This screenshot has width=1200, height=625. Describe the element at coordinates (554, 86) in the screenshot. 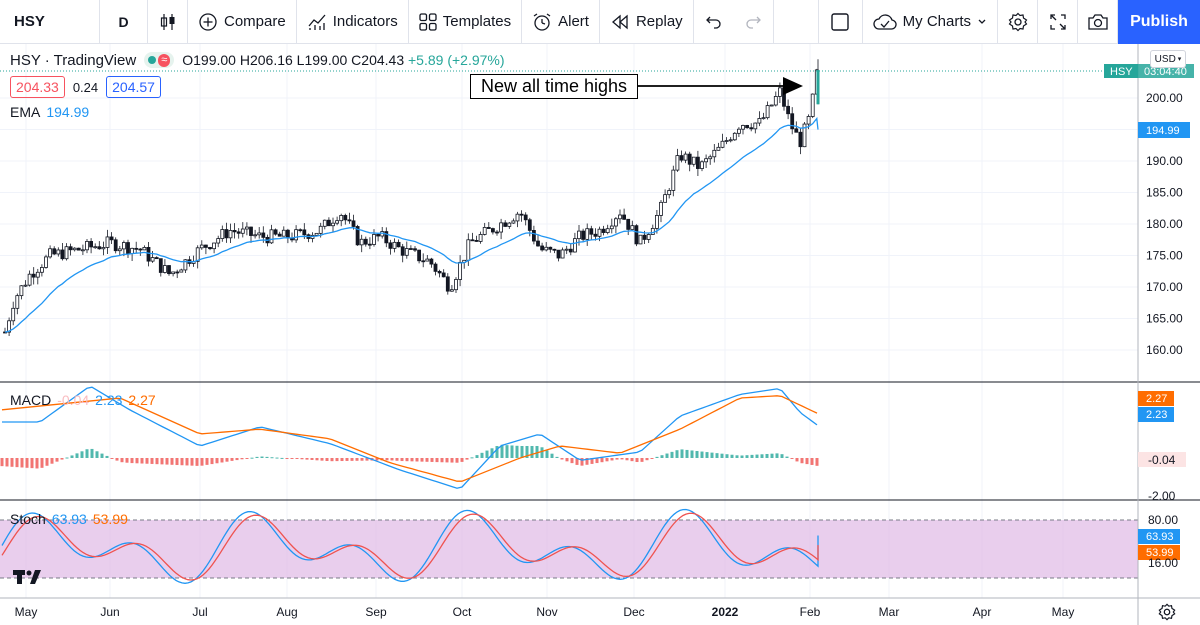

I see `annotation-textbox: New all time highs` at that location.